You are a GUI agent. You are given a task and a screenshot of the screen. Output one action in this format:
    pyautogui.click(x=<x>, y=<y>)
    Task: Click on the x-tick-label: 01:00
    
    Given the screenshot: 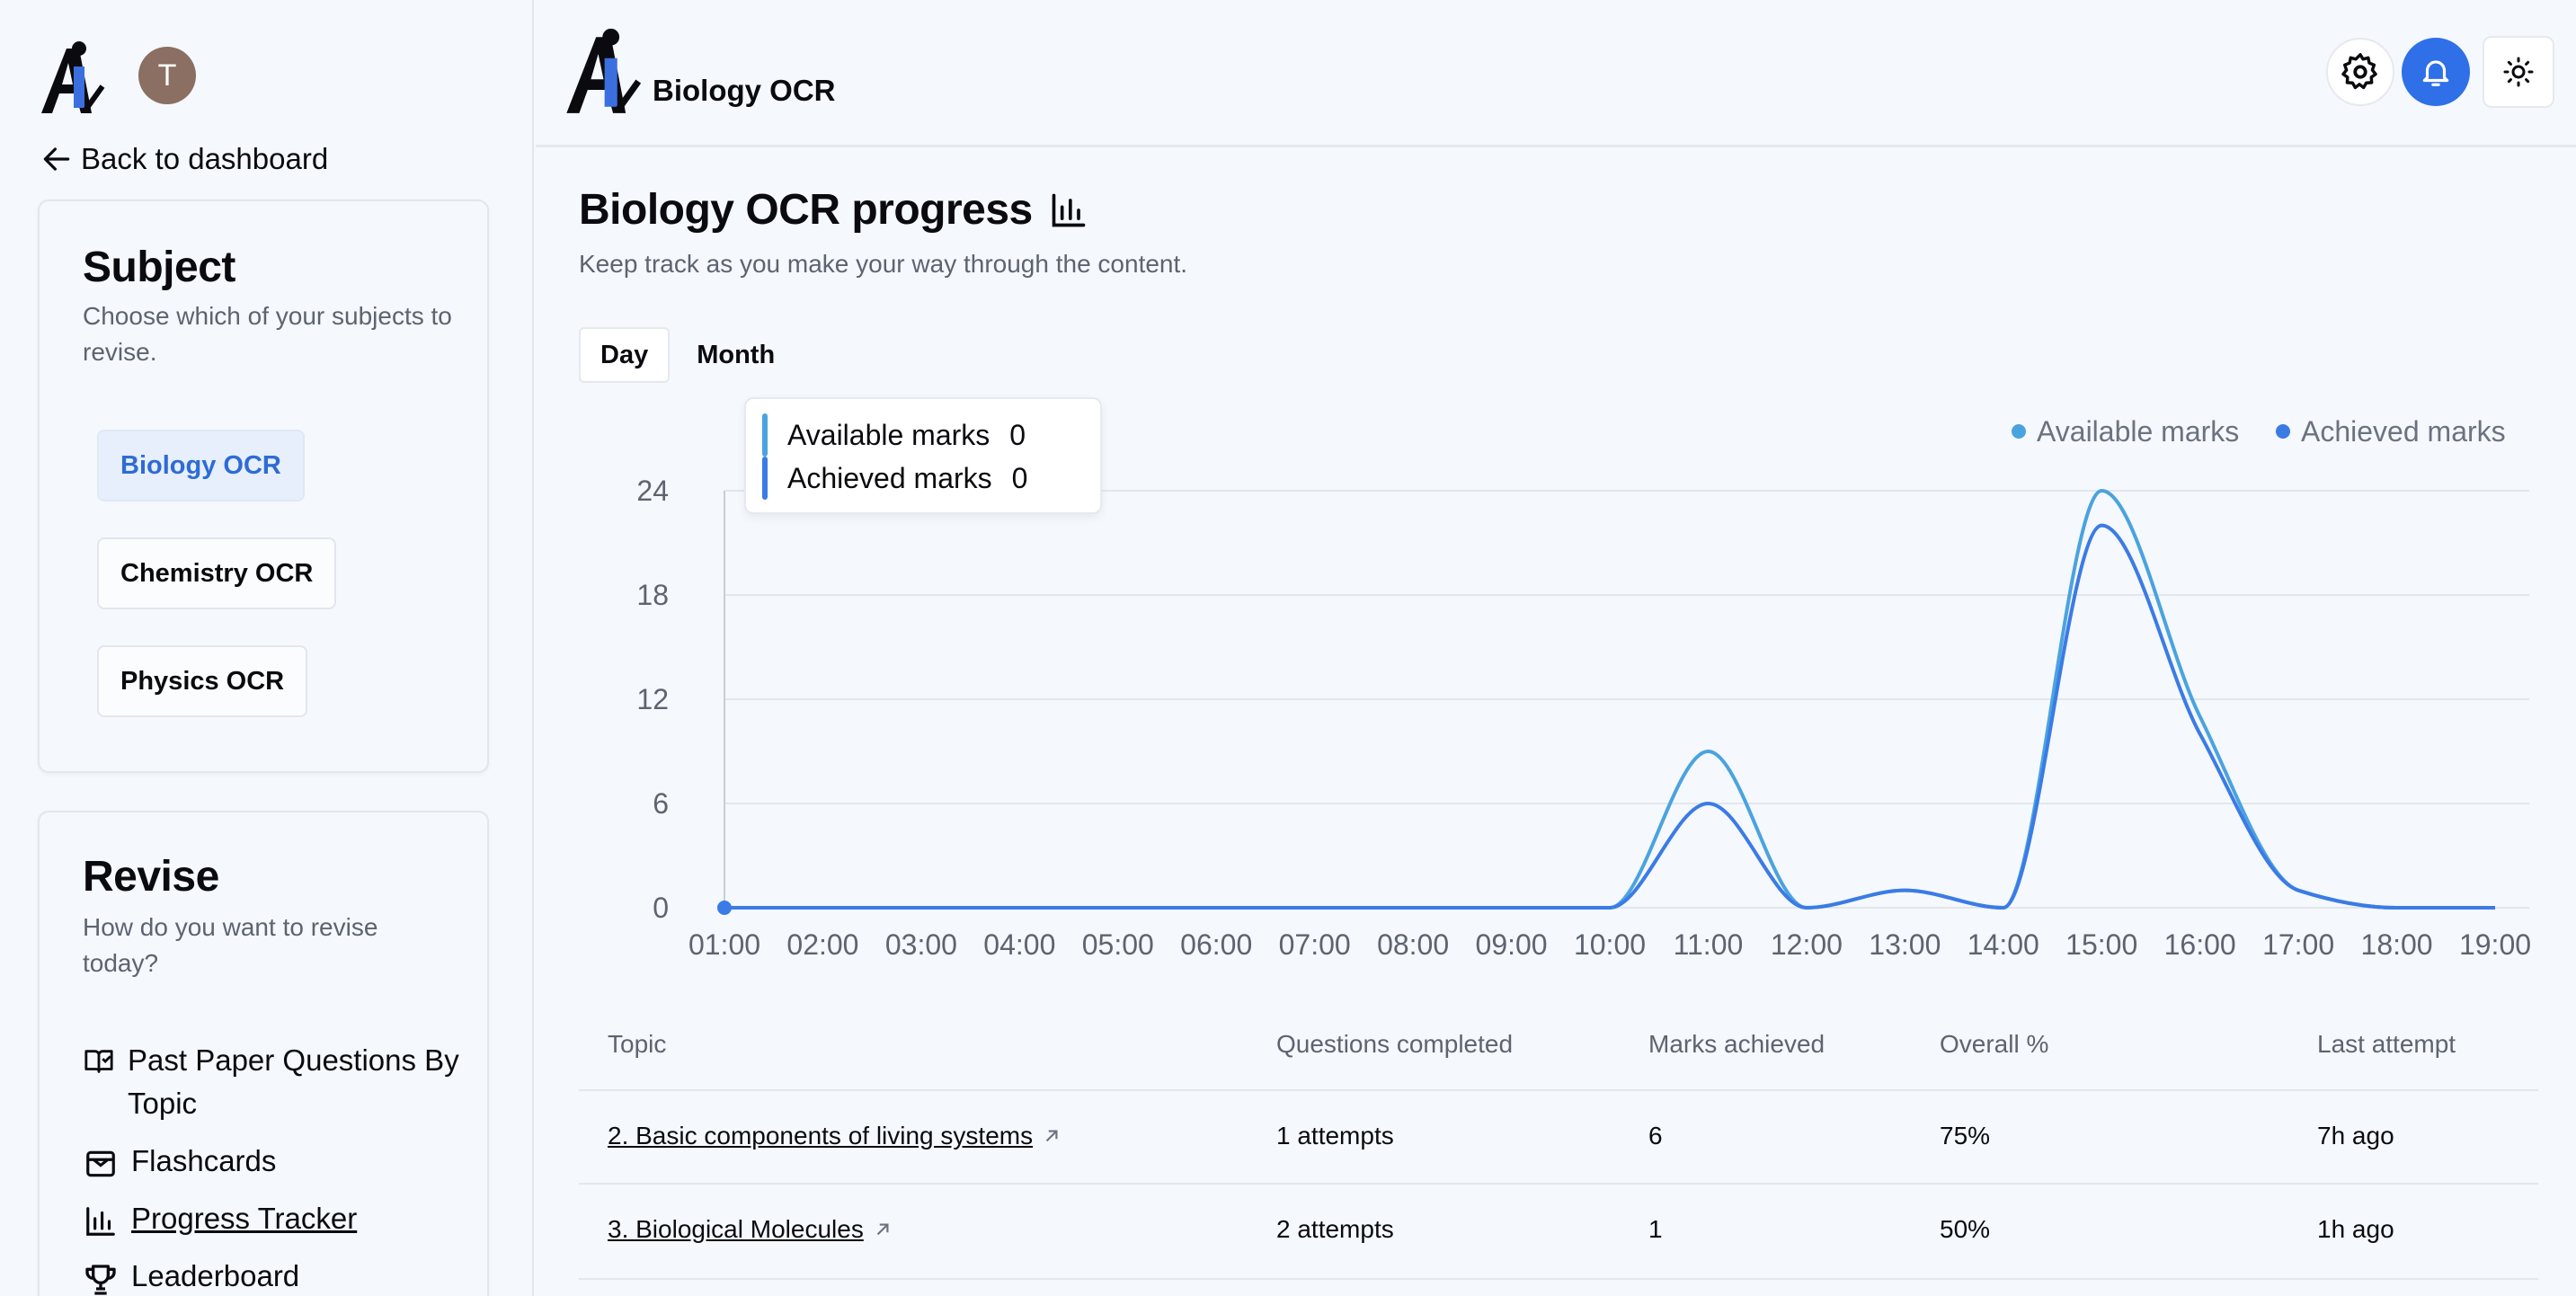 What is the action you would take?
    pyautogui.click(x=724, y=944)
    